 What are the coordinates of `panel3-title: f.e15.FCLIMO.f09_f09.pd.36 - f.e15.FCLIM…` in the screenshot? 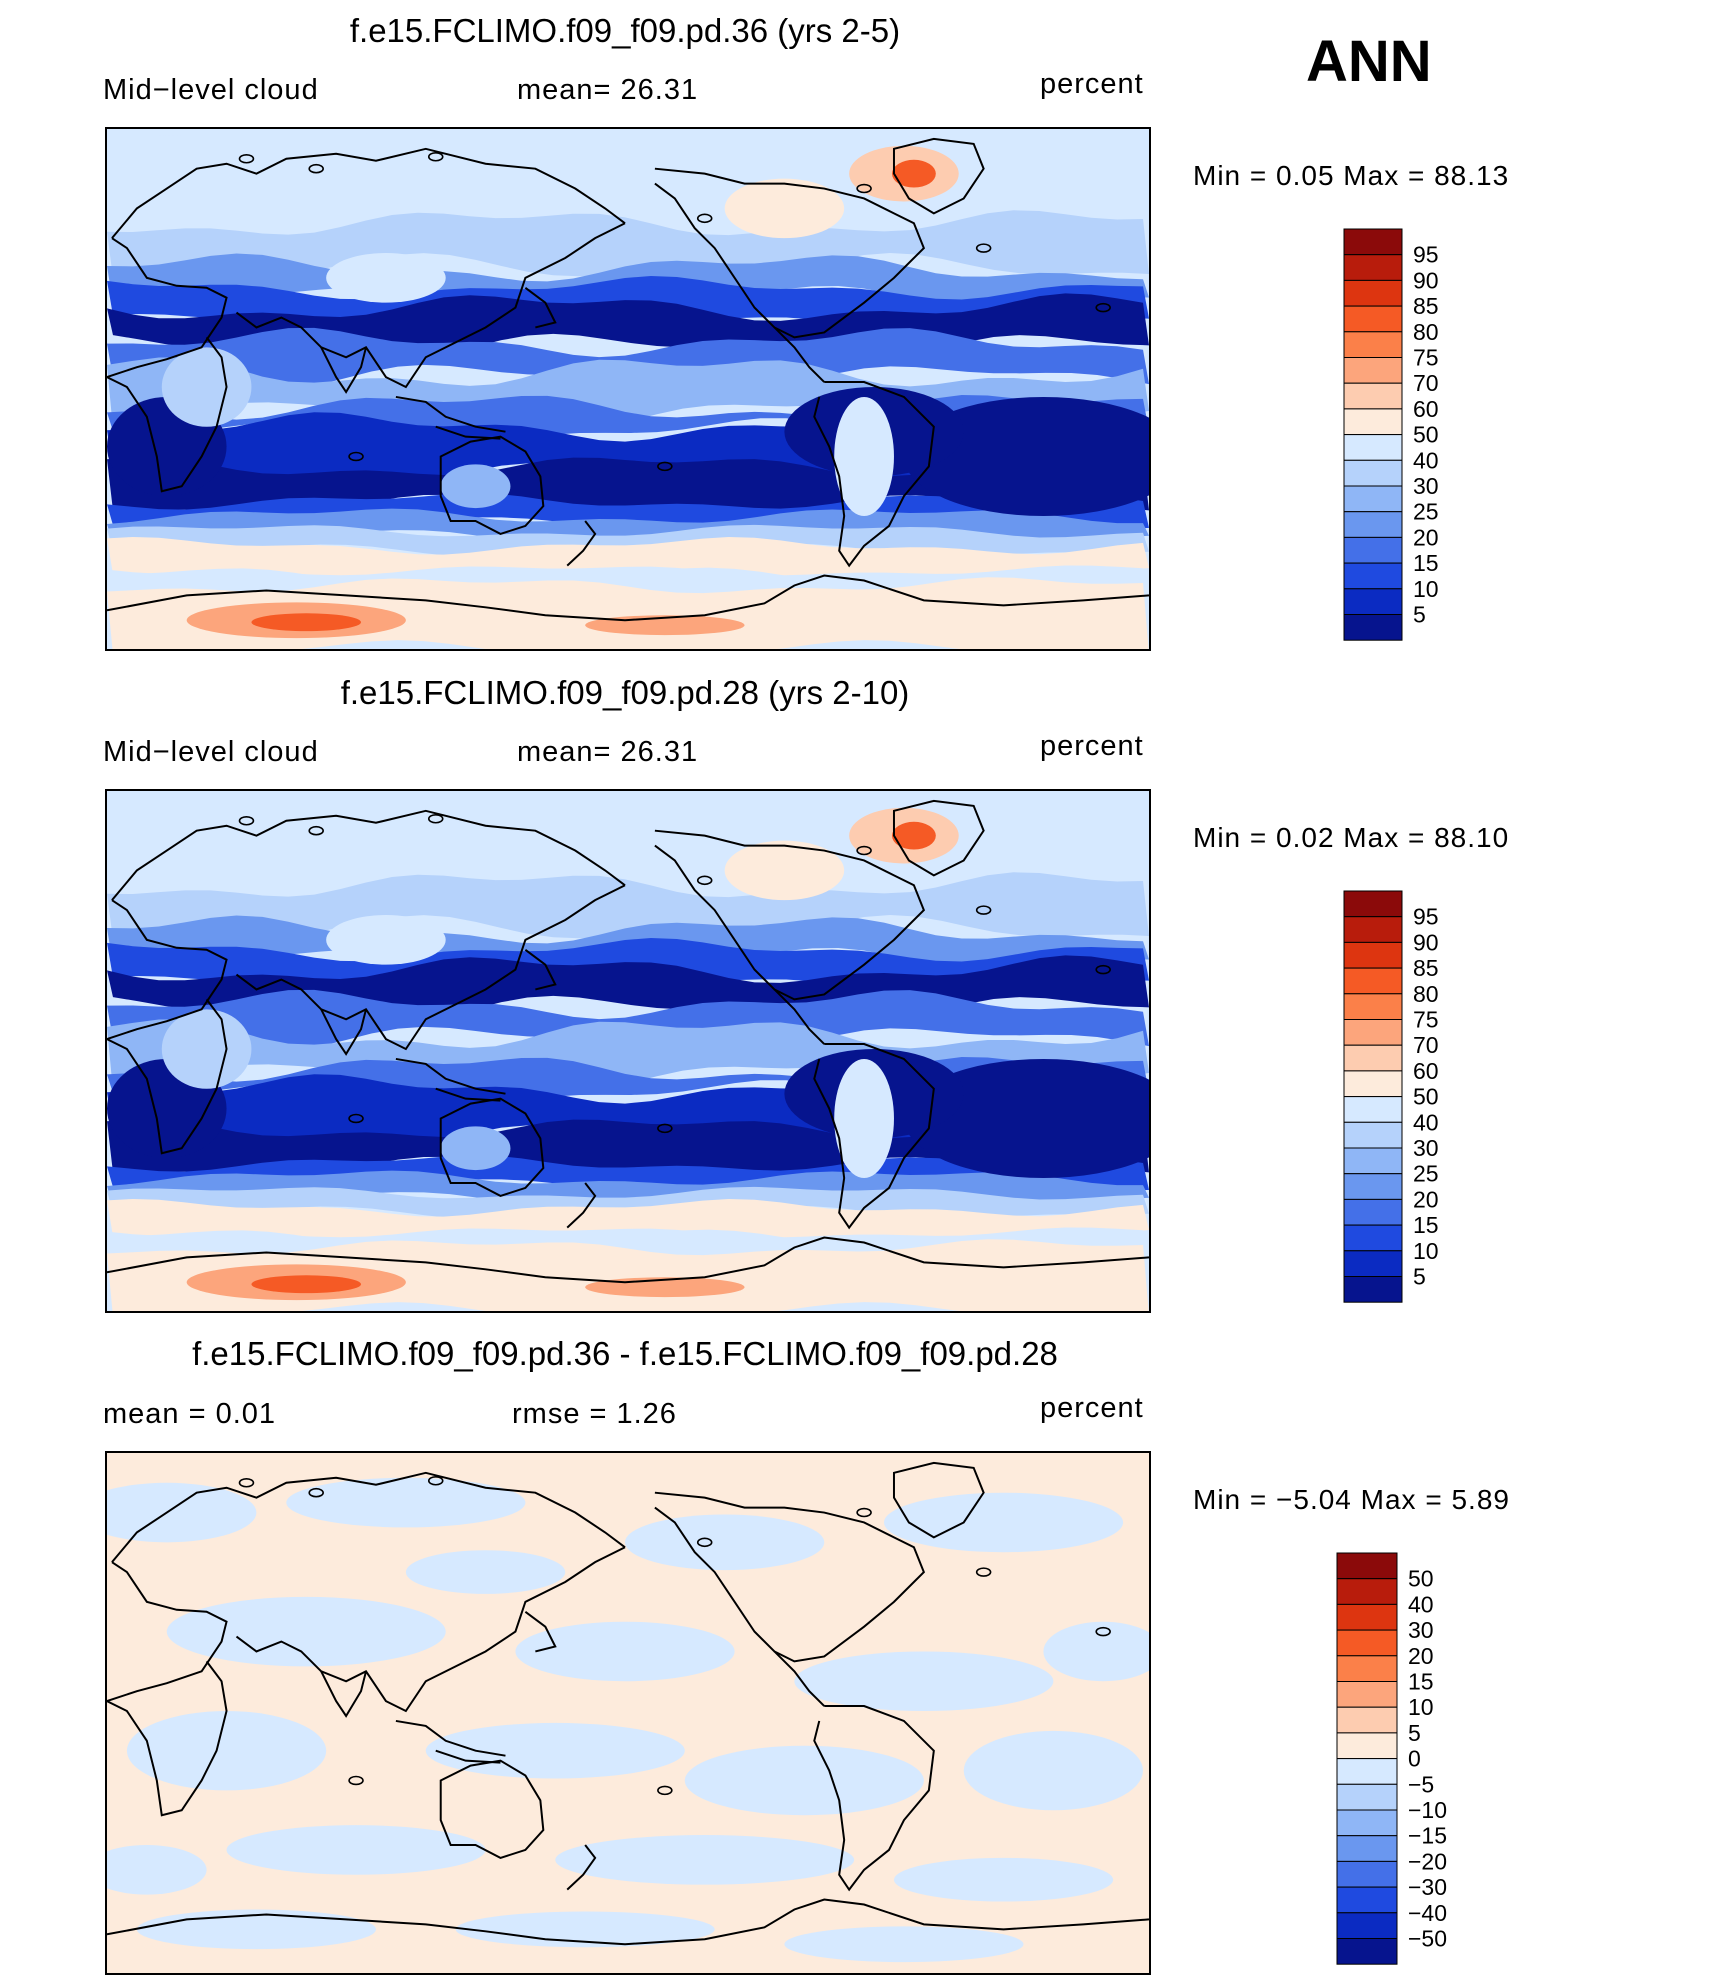 It's located at (625, 1353).